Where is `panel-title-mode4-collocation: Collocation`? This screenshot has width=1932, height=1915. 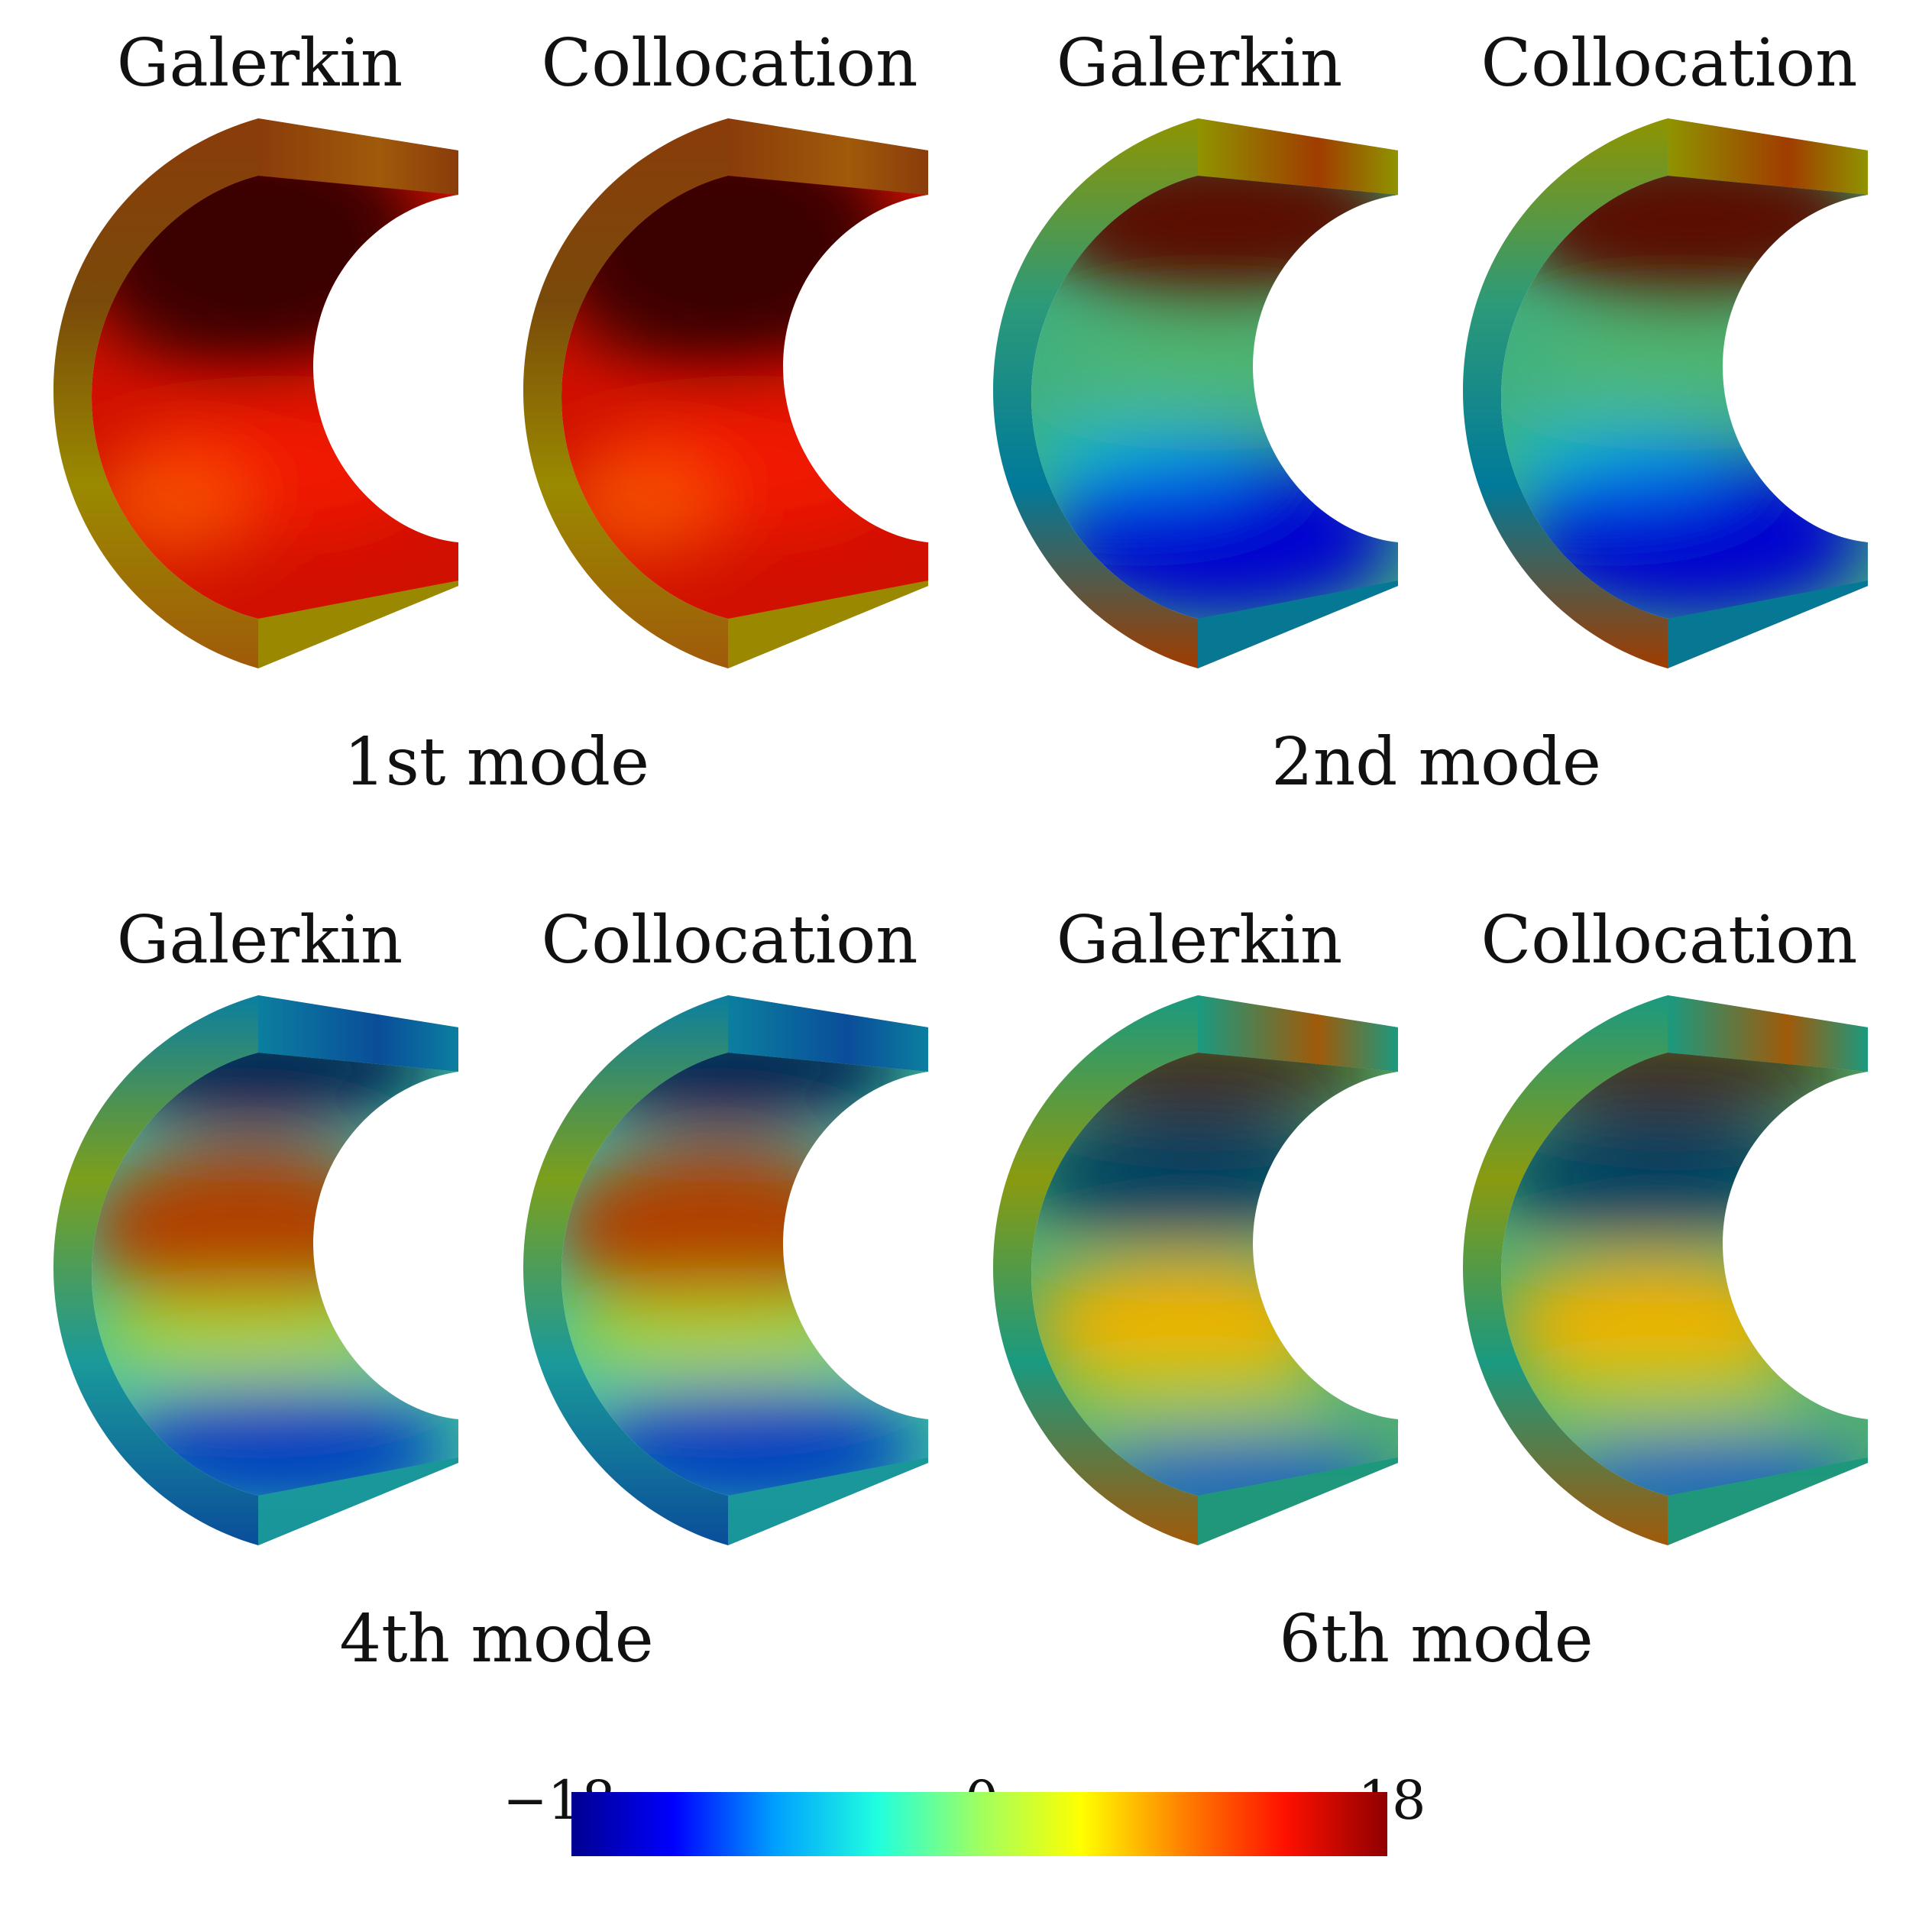 panel-title-mode4-collocation: Collocation is located at coordinates (729, 940).